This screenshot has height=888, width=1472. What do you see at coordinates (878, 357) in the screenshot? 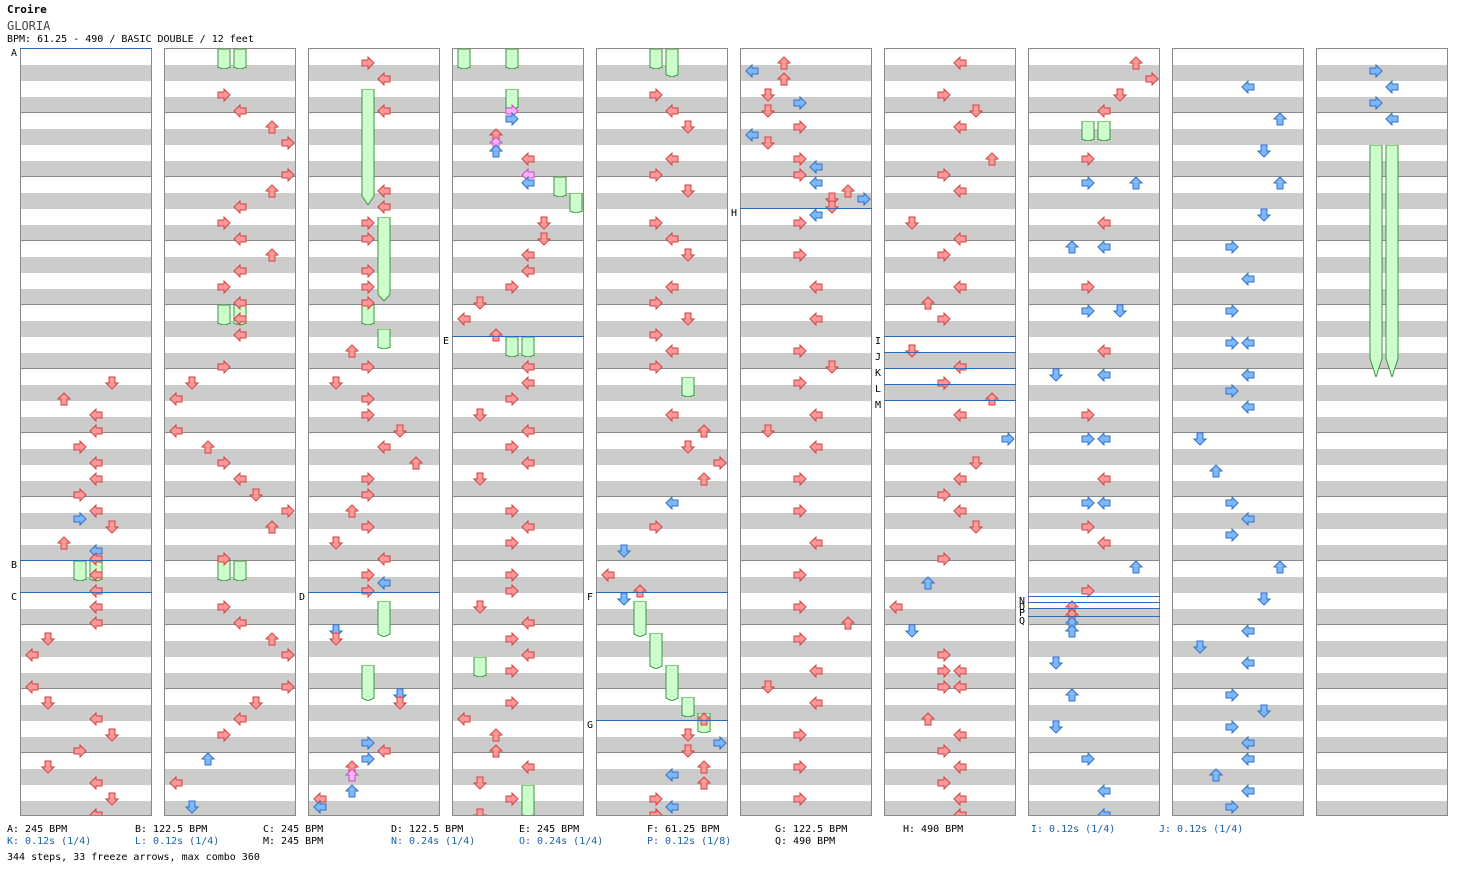
I see `speed-change-label: J` at bounding box center [878, 357].